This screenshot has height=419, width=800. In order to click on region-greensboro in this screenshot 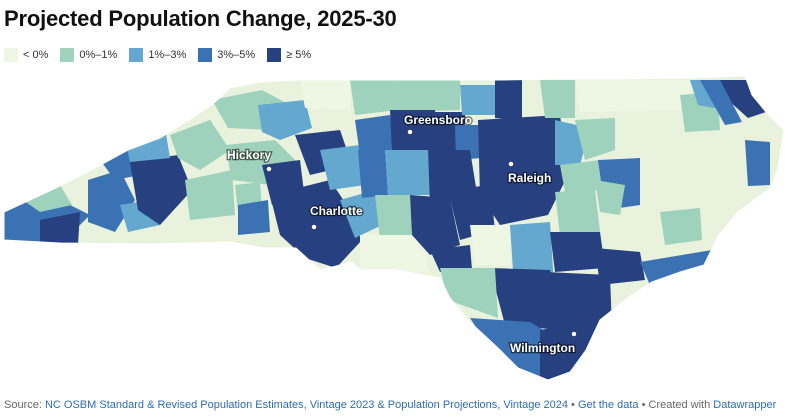, I will do `click(414, 131)`.